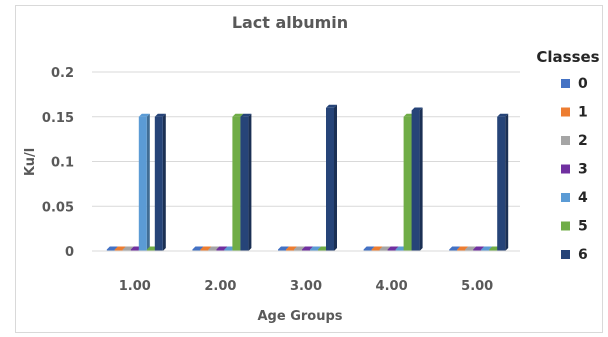 This screenshot has height=337, width=608. I want to click on bar-series-4-3.00, so click(314, 250).